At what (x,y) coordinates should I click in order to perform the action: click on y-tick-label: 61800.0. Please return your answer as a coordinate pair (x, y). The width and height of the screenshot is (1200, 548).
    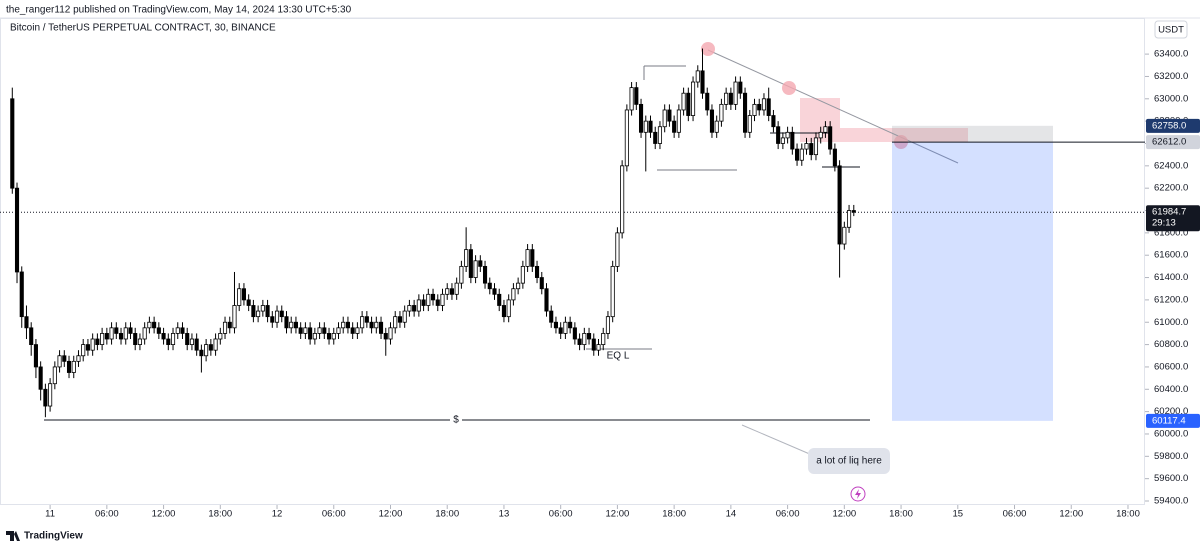
    Looking at the image, I should click on (1171, 232).